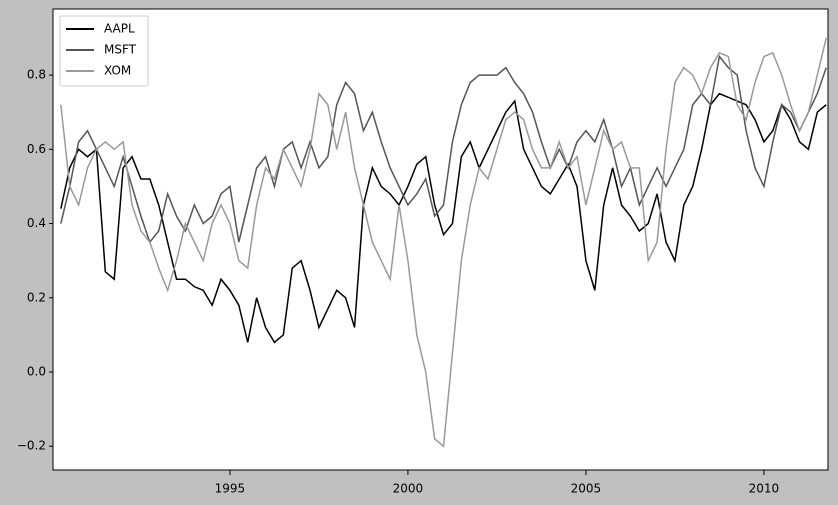 This screenshot has width=838, height=505. Describe the element at coordinates (36, 223) in the screenshot. I see `y-tick-label: 0.4` at that location.